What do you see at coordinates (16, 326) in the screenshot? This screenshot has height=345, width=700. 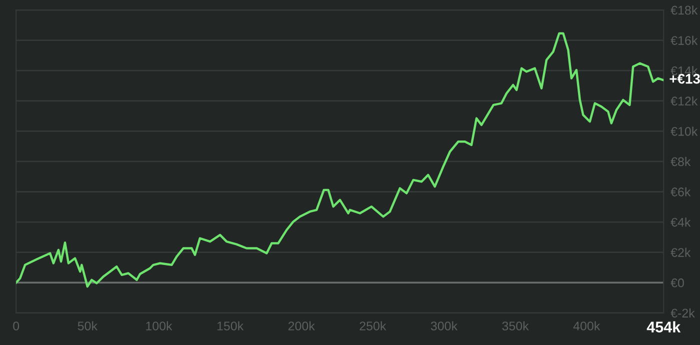 I see `x-tick-label: 0` at bounding box center [16, 326].